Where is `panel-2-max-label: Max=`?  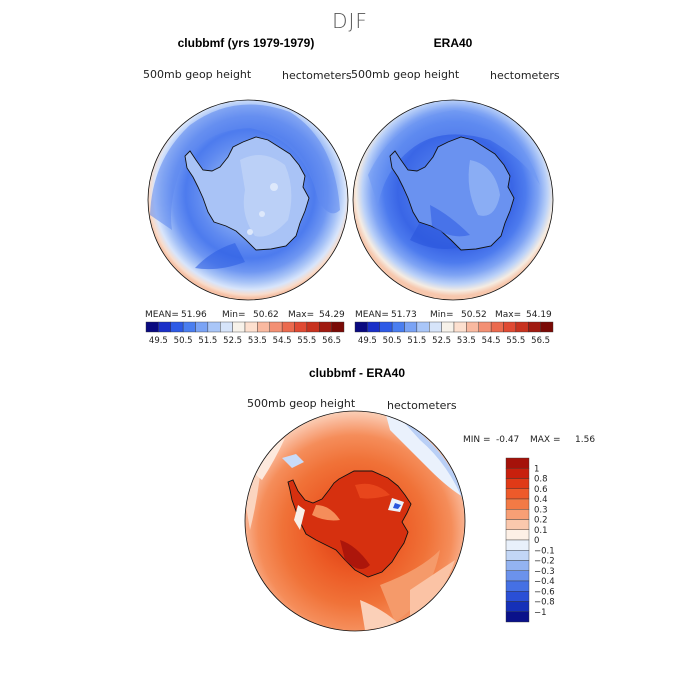
panel-2-max-label: Max= is located at coordinates (508, 315).